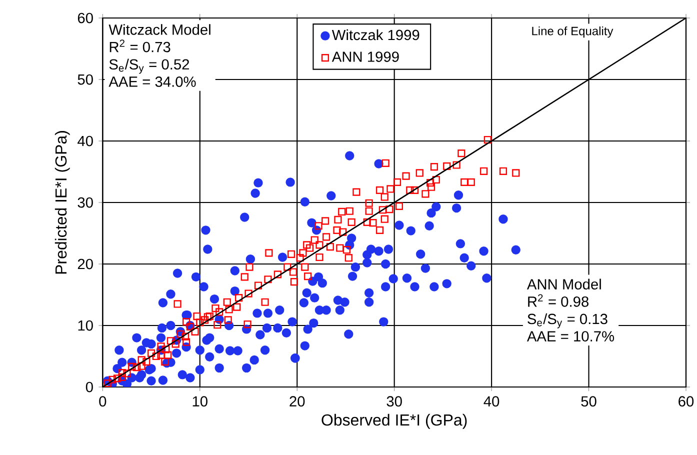 Image resolution: width=697 pixels, height=455 pixels. Describe the element at coordinates (376, 34) in the screenshot. I see `legend-label: Witczak 1999` at that location.